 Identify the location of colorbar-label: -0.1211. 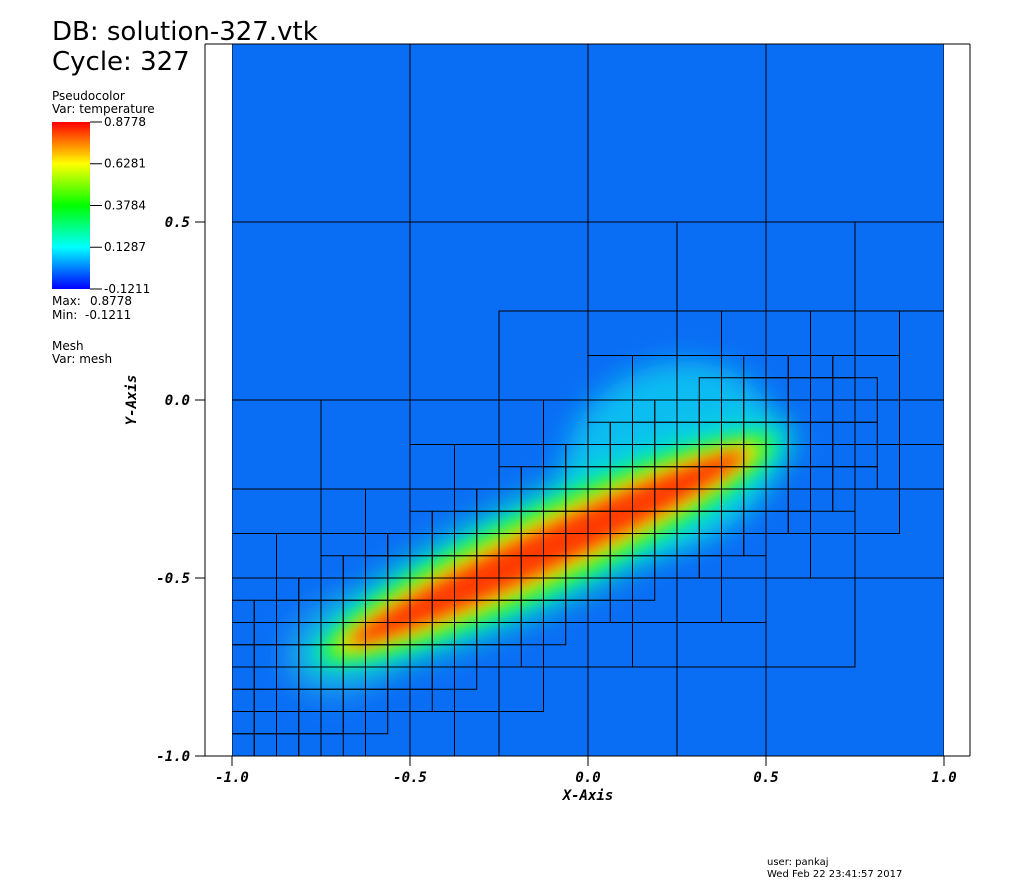
(127, 289).